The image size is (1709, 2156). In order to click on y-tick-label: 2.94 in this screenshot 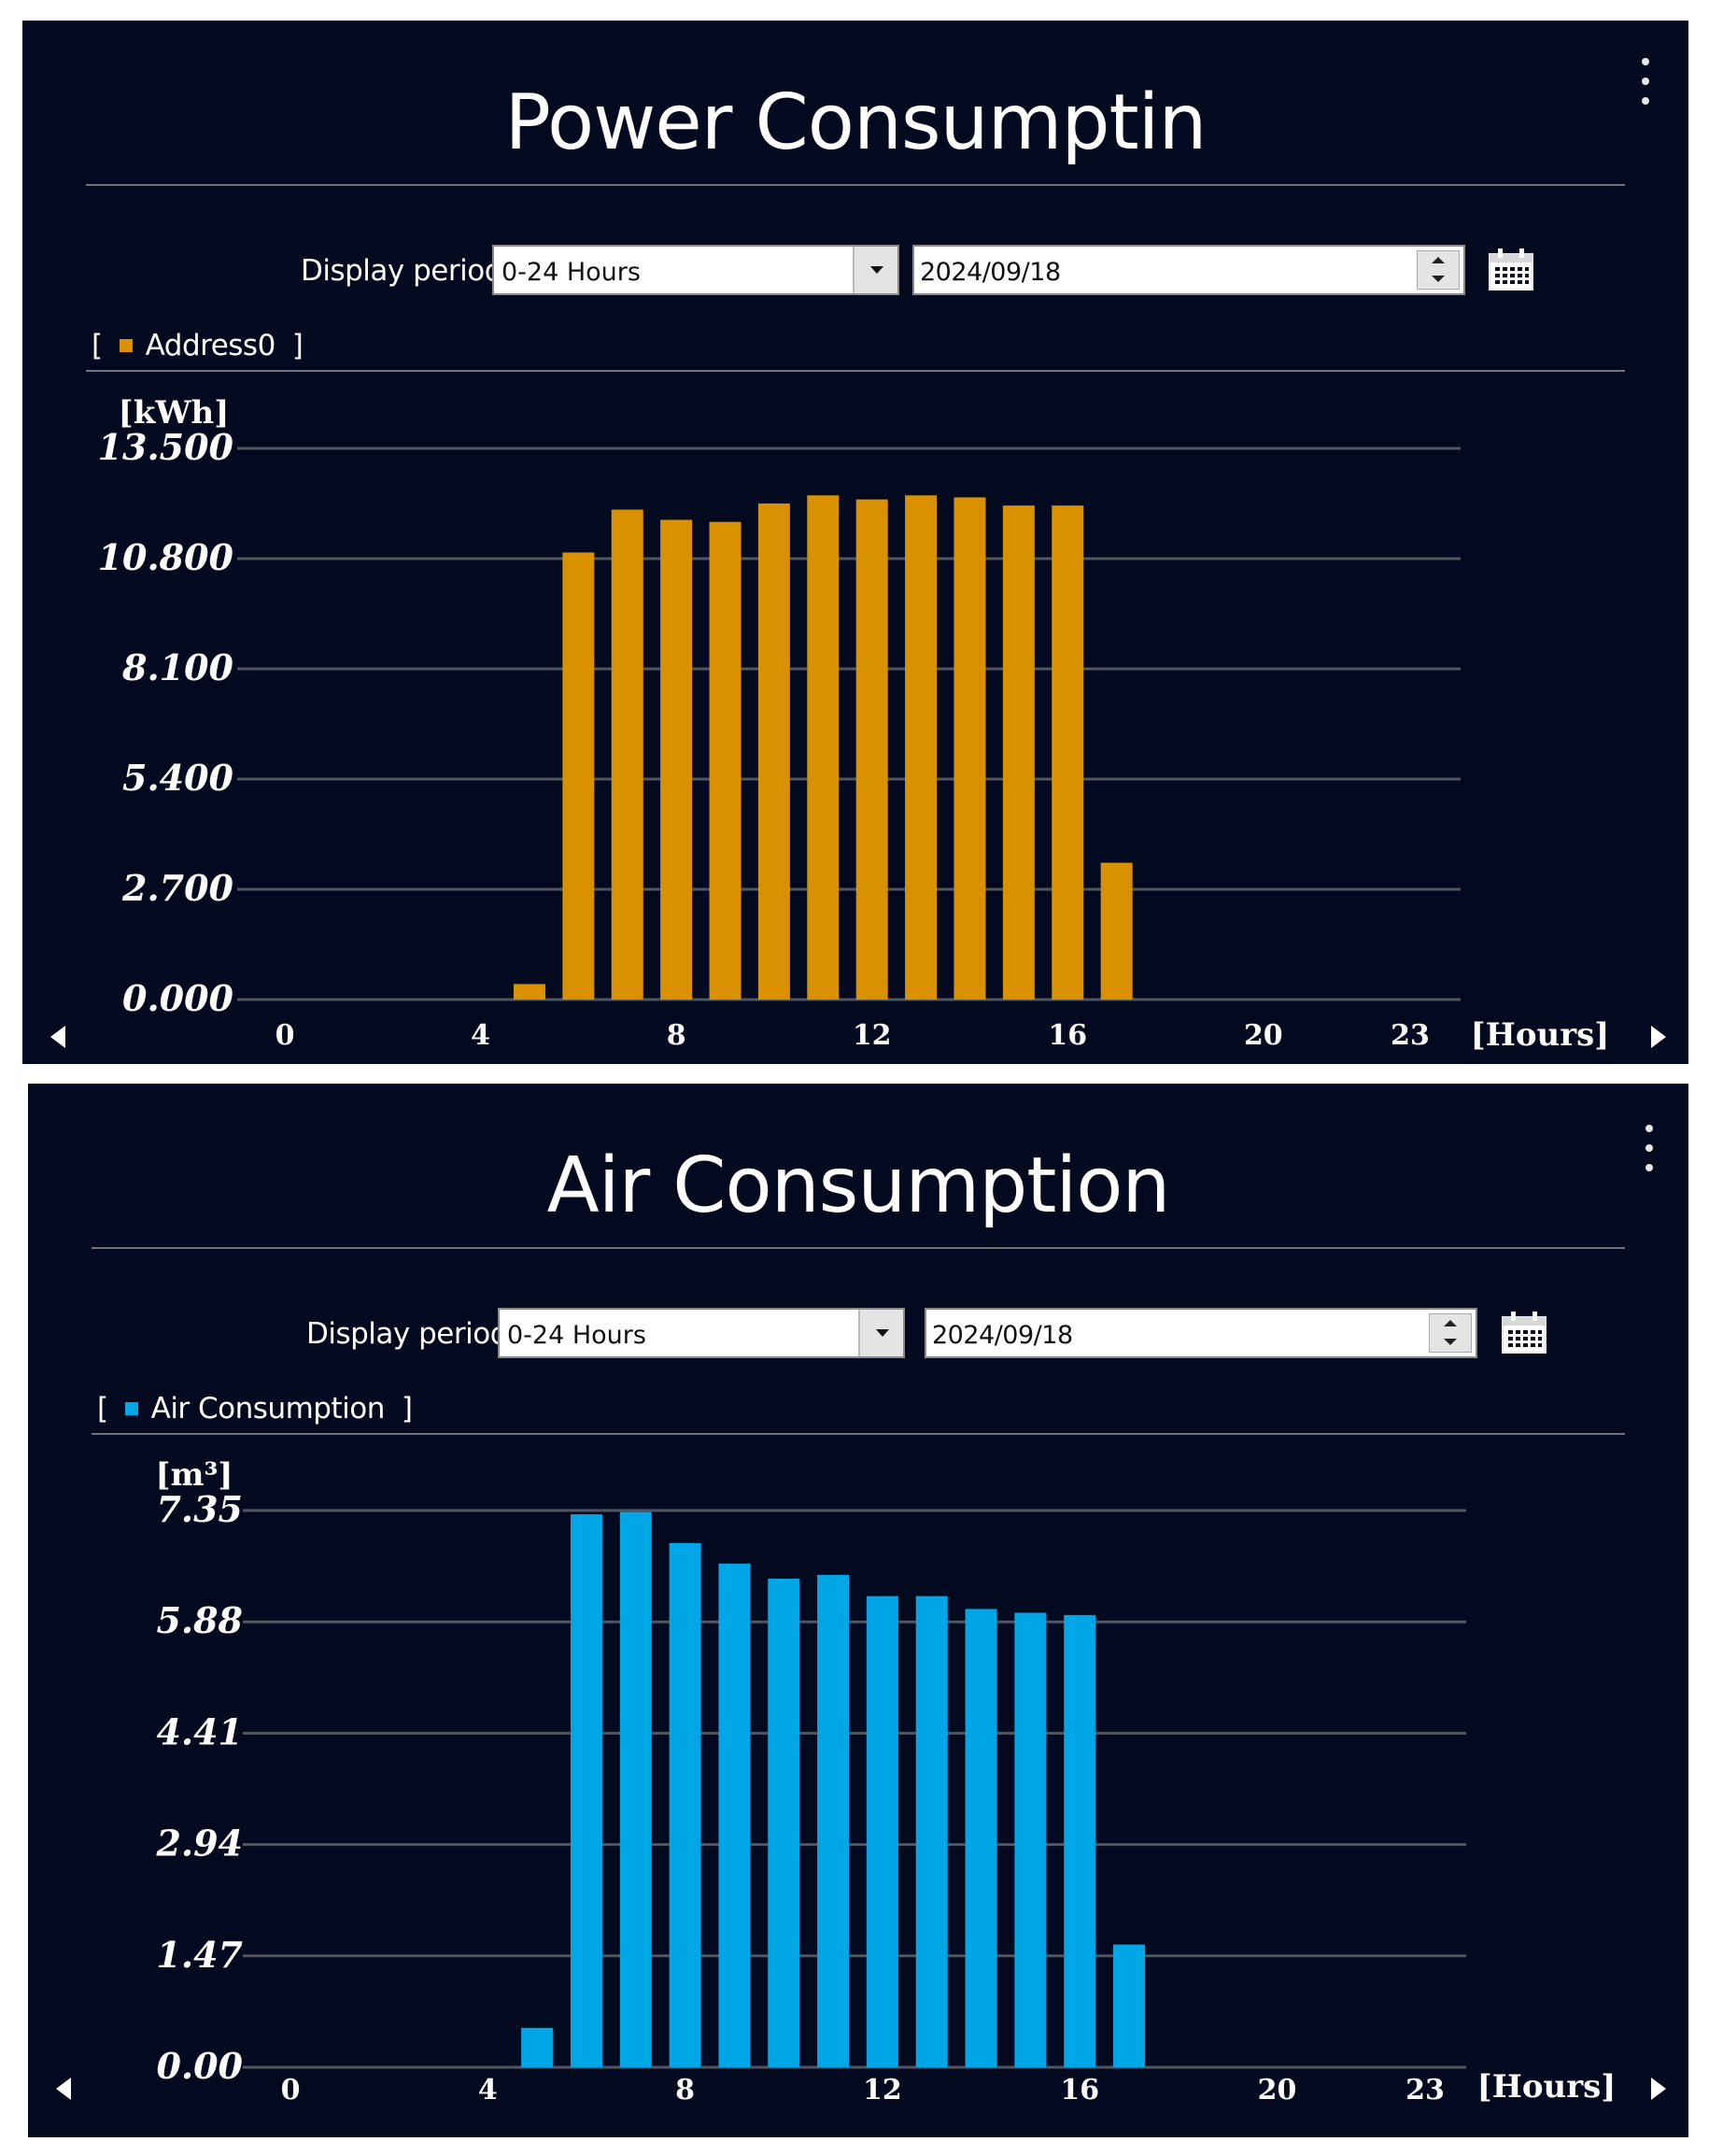, I will do `click(199, 1844)`.